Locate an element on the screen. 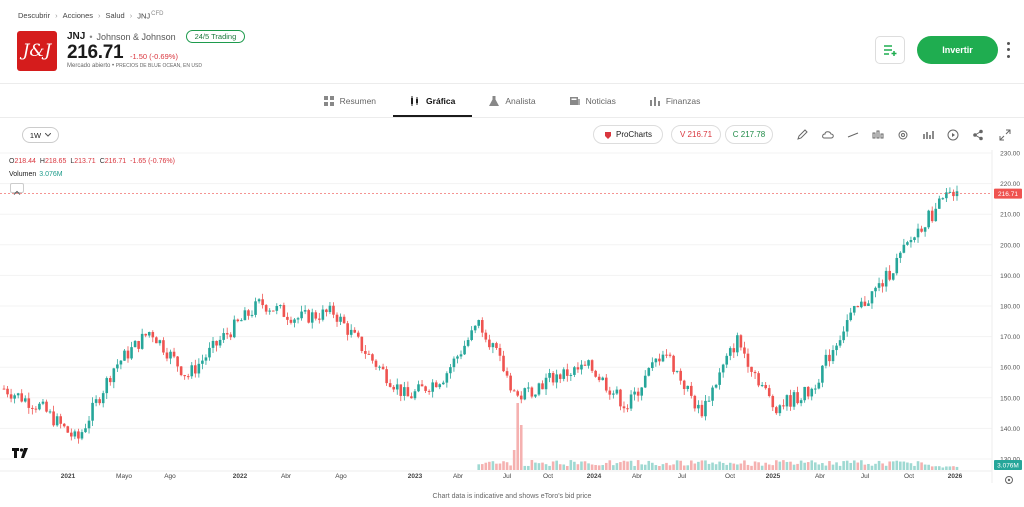 Image resolution: width=1024 pixels, height=507 pixels. indicators-button is located at coordinates (878, 134).